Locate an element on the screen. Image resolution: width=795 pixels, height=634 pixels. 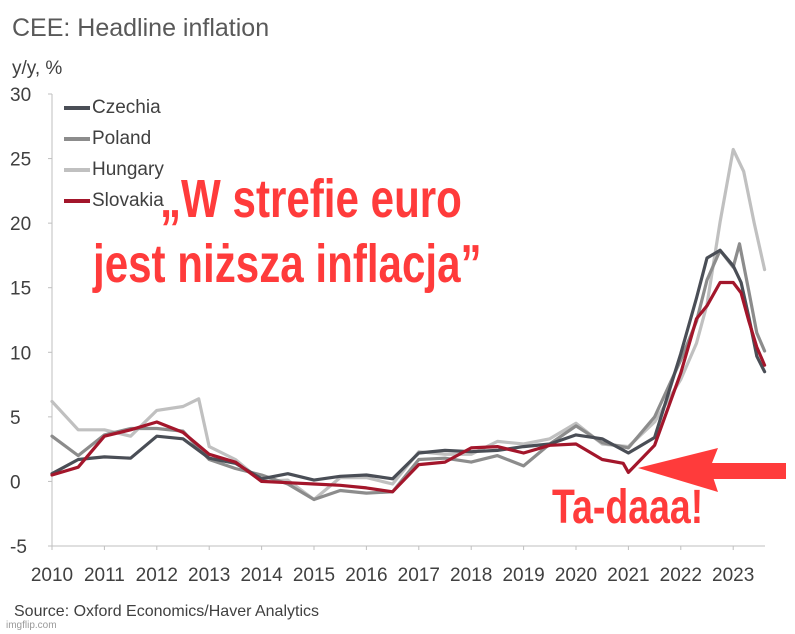
y-tick-label: -5 is located at coordinates (18, 547).